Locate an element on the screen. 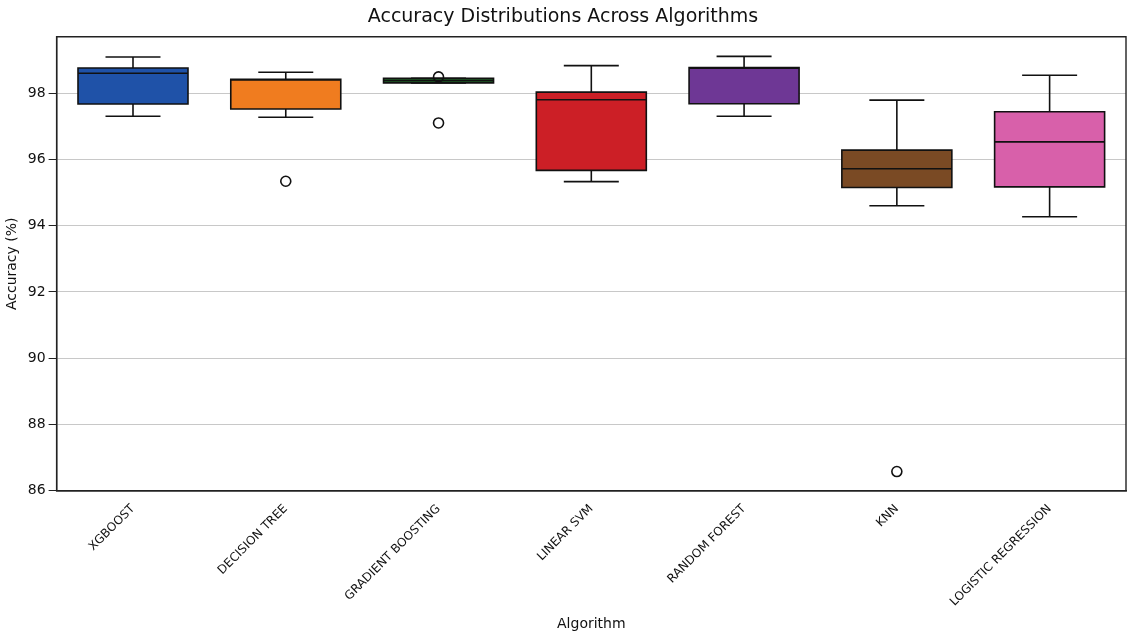 The height and width of the screenshot is (637, 1132). y-tick-label: 90 is located at coordinates (36, 356).